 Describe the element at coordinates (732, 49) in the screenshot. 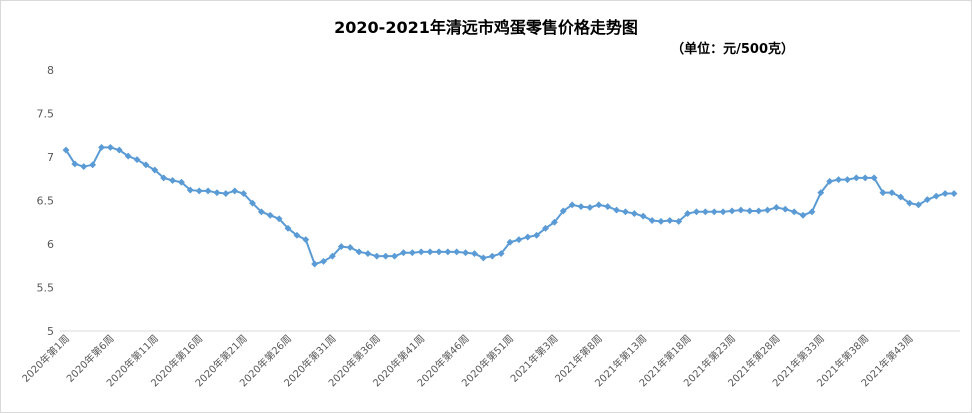

I see `chart-subtitle: （单位：元/500克）` at that location.